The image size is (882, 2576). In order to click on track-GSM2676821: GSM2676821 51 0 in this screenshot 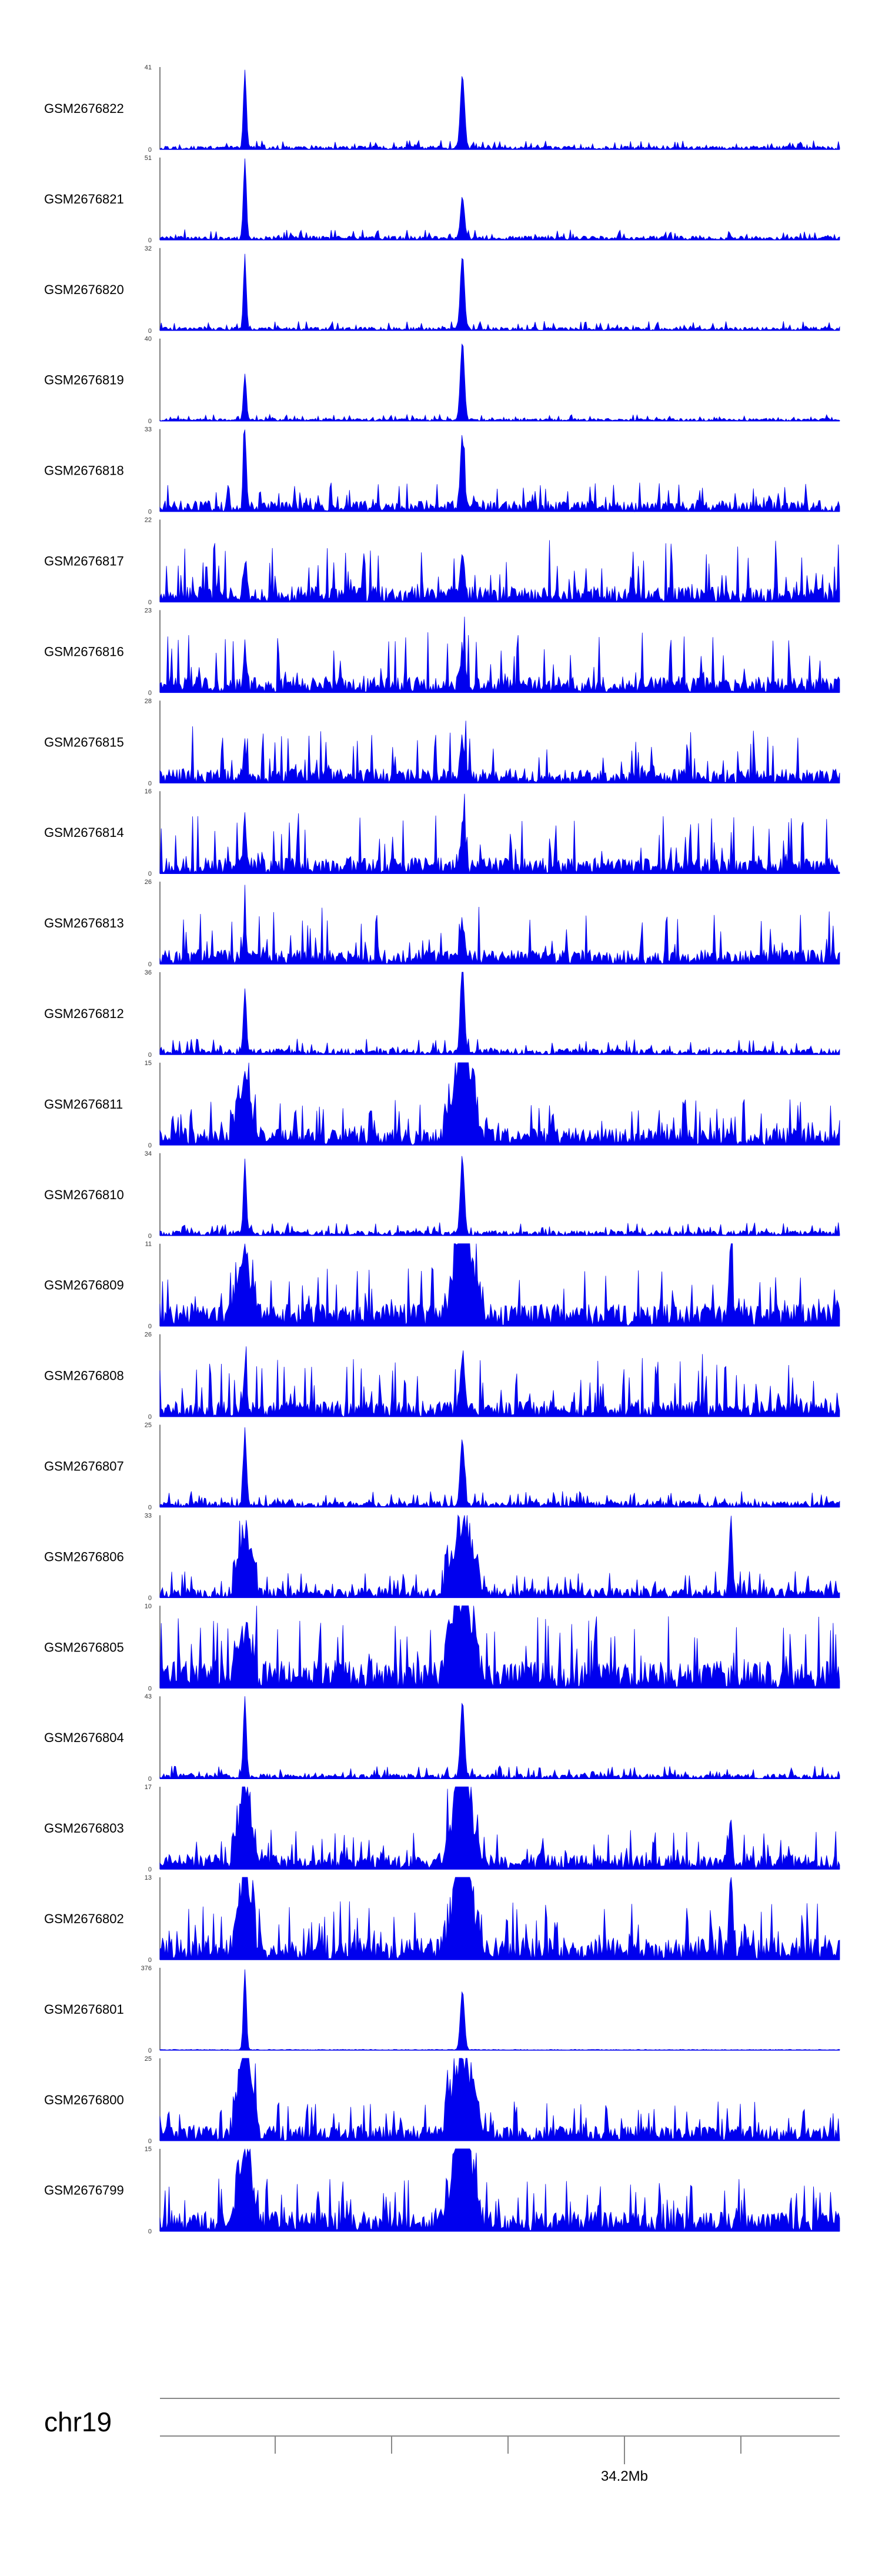, I will do `click(442, 199)`.